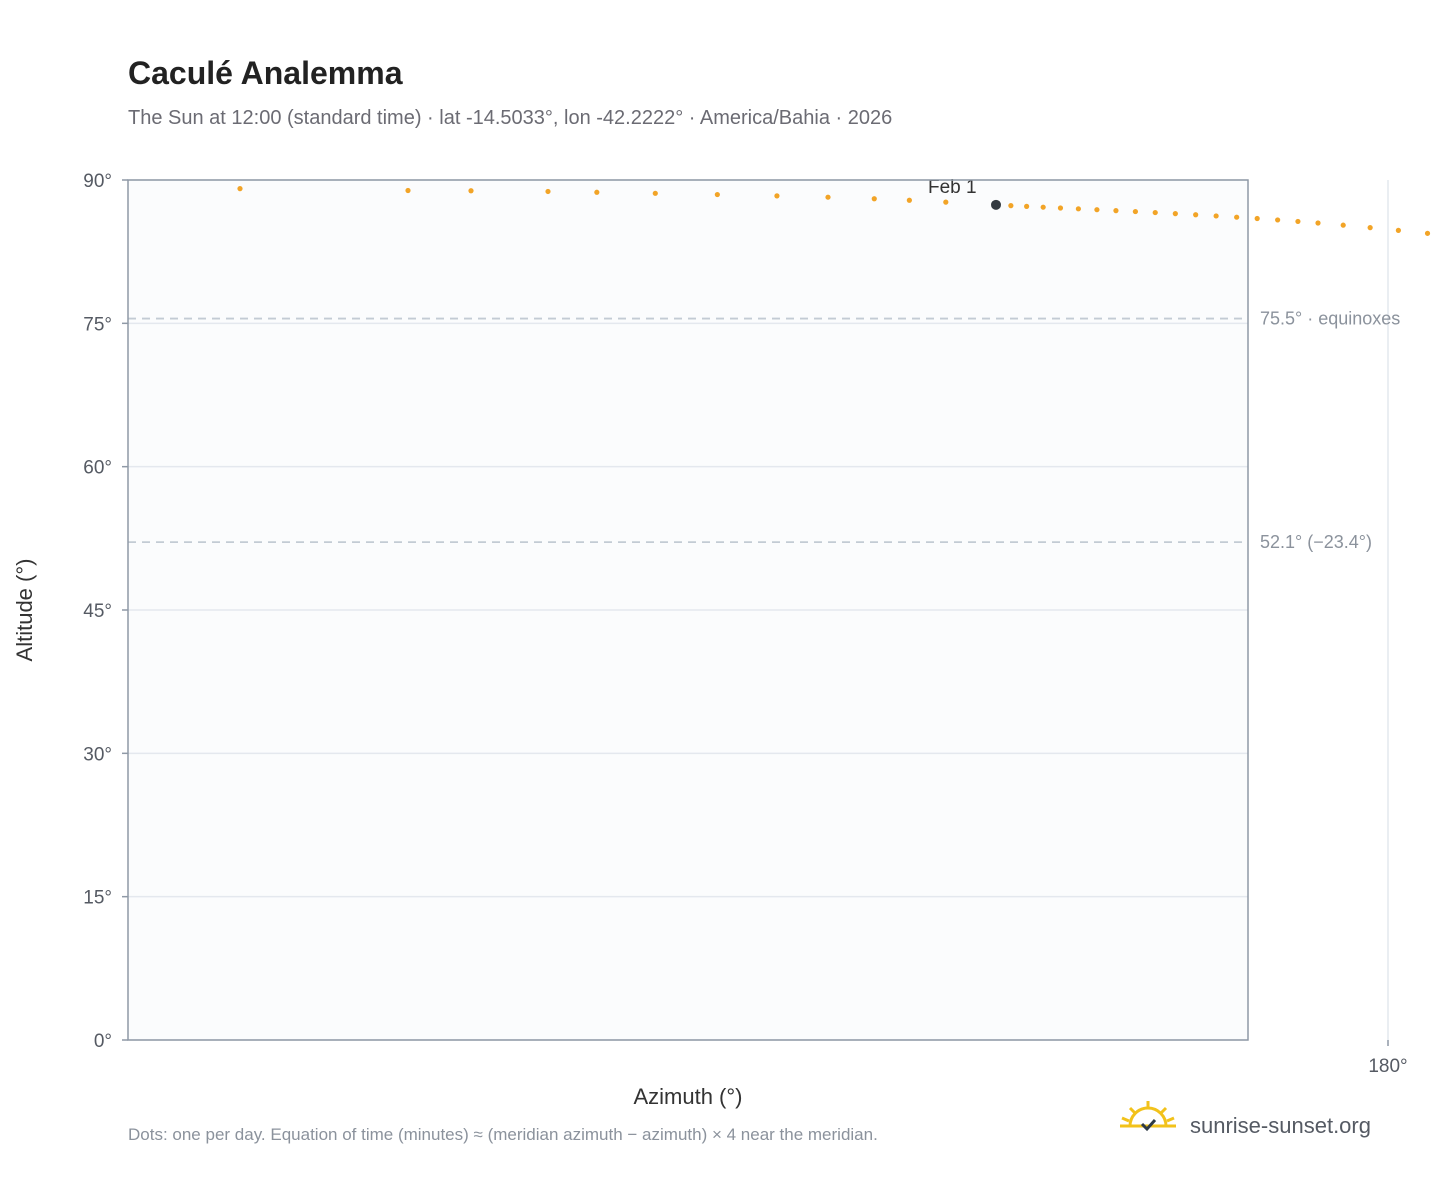 The width and height of the screenshot is (1448, 1188). Describe the element at coordinates (1330, 319) in the screenshot. I see `reference-line-label: 75.5° · equinoxes` at that location.